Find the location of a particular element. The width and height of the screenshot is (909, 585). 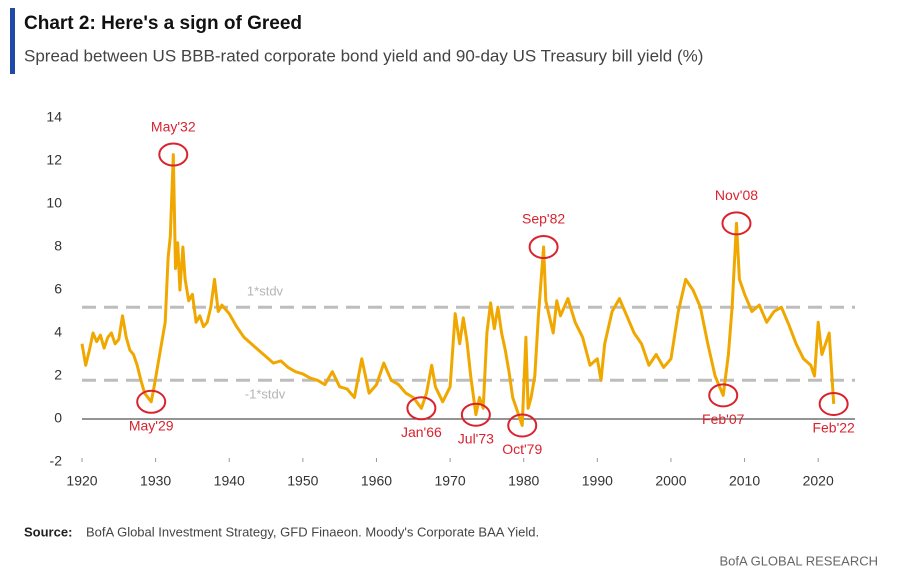

x-tick-label: 1930 is located at coordinates (155, 481).